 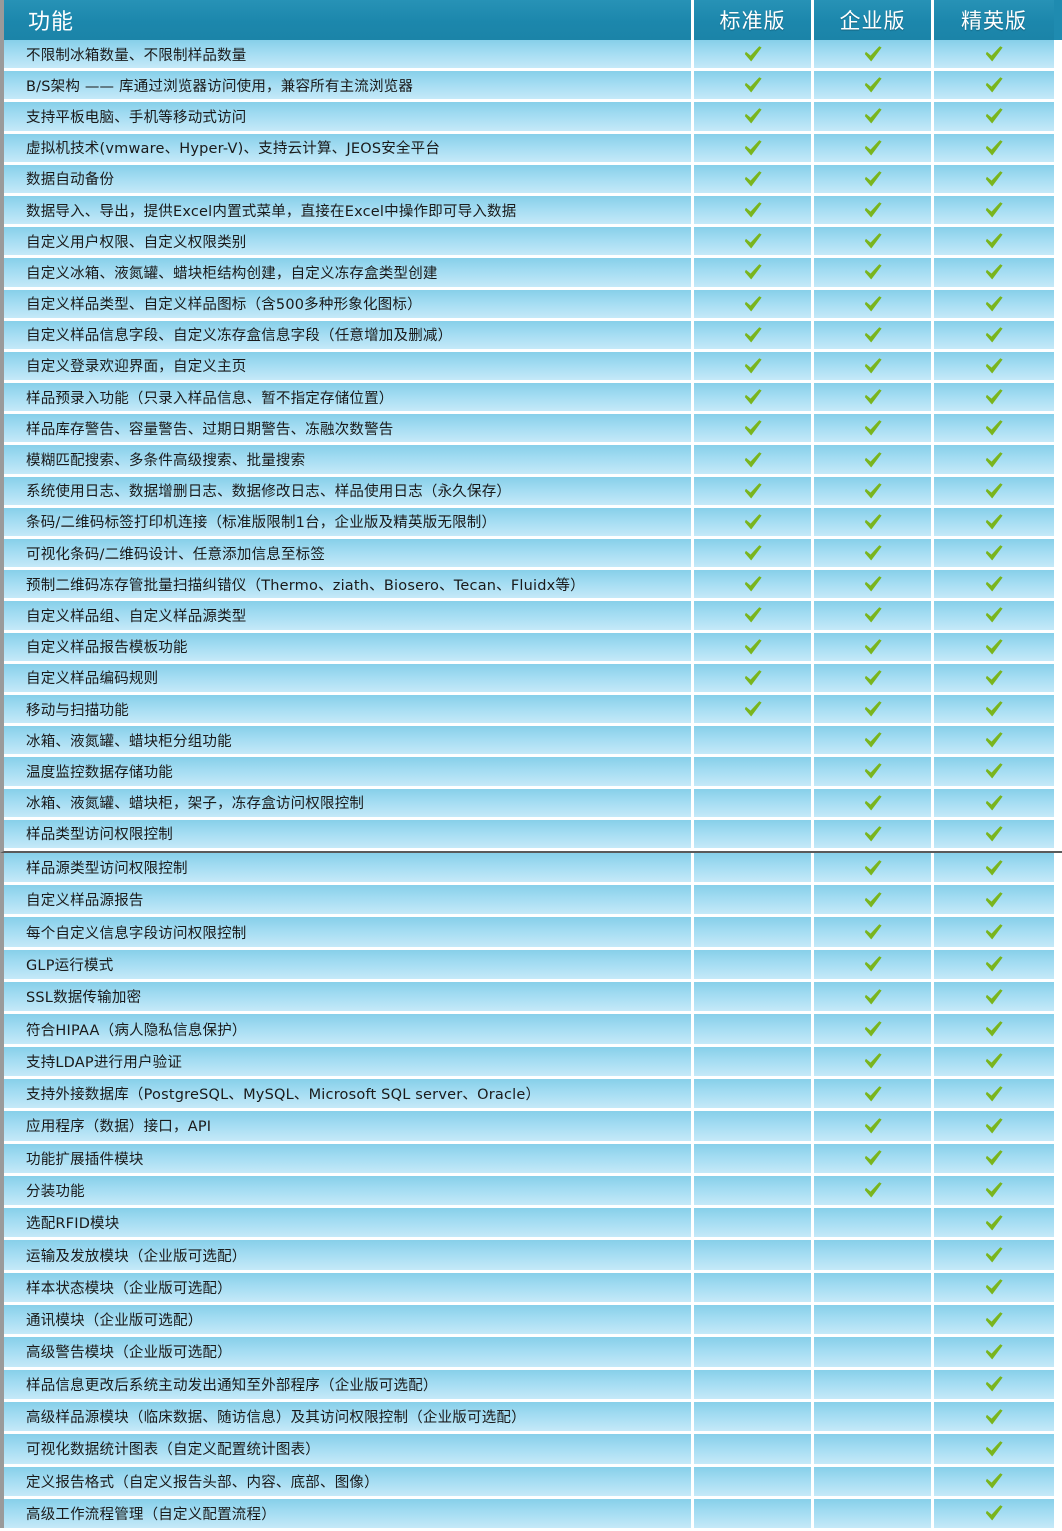 What do you see at coordinates (533, 1384) in the screenshot?
I see `table-row: 样品信息更改后系统主动发出通知至外部程序（企业版可选配）` at bounding box center [533, 1384].